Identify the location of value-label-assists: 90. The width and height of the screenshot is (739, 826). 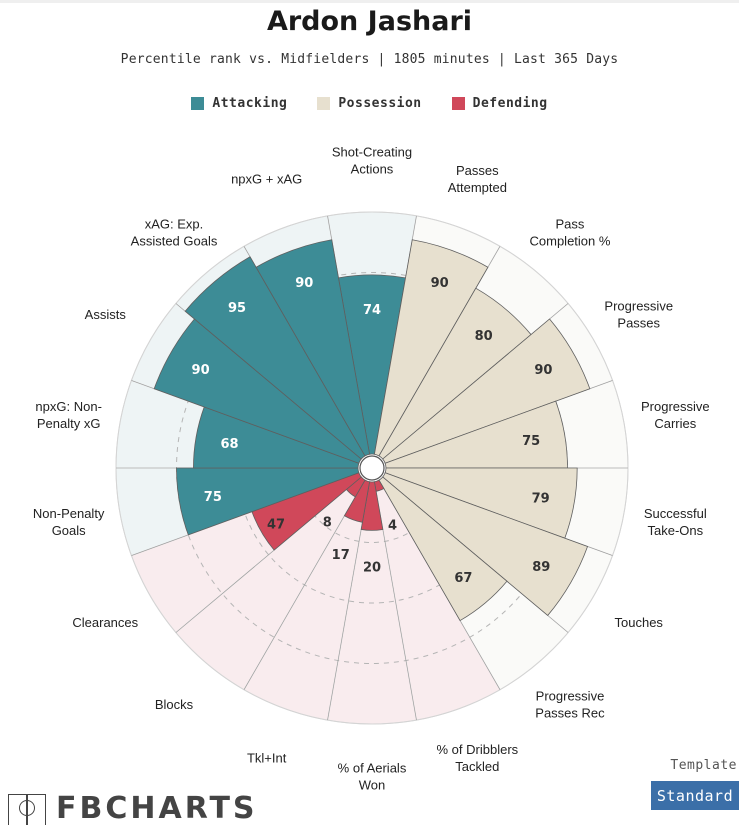
(201, 370).